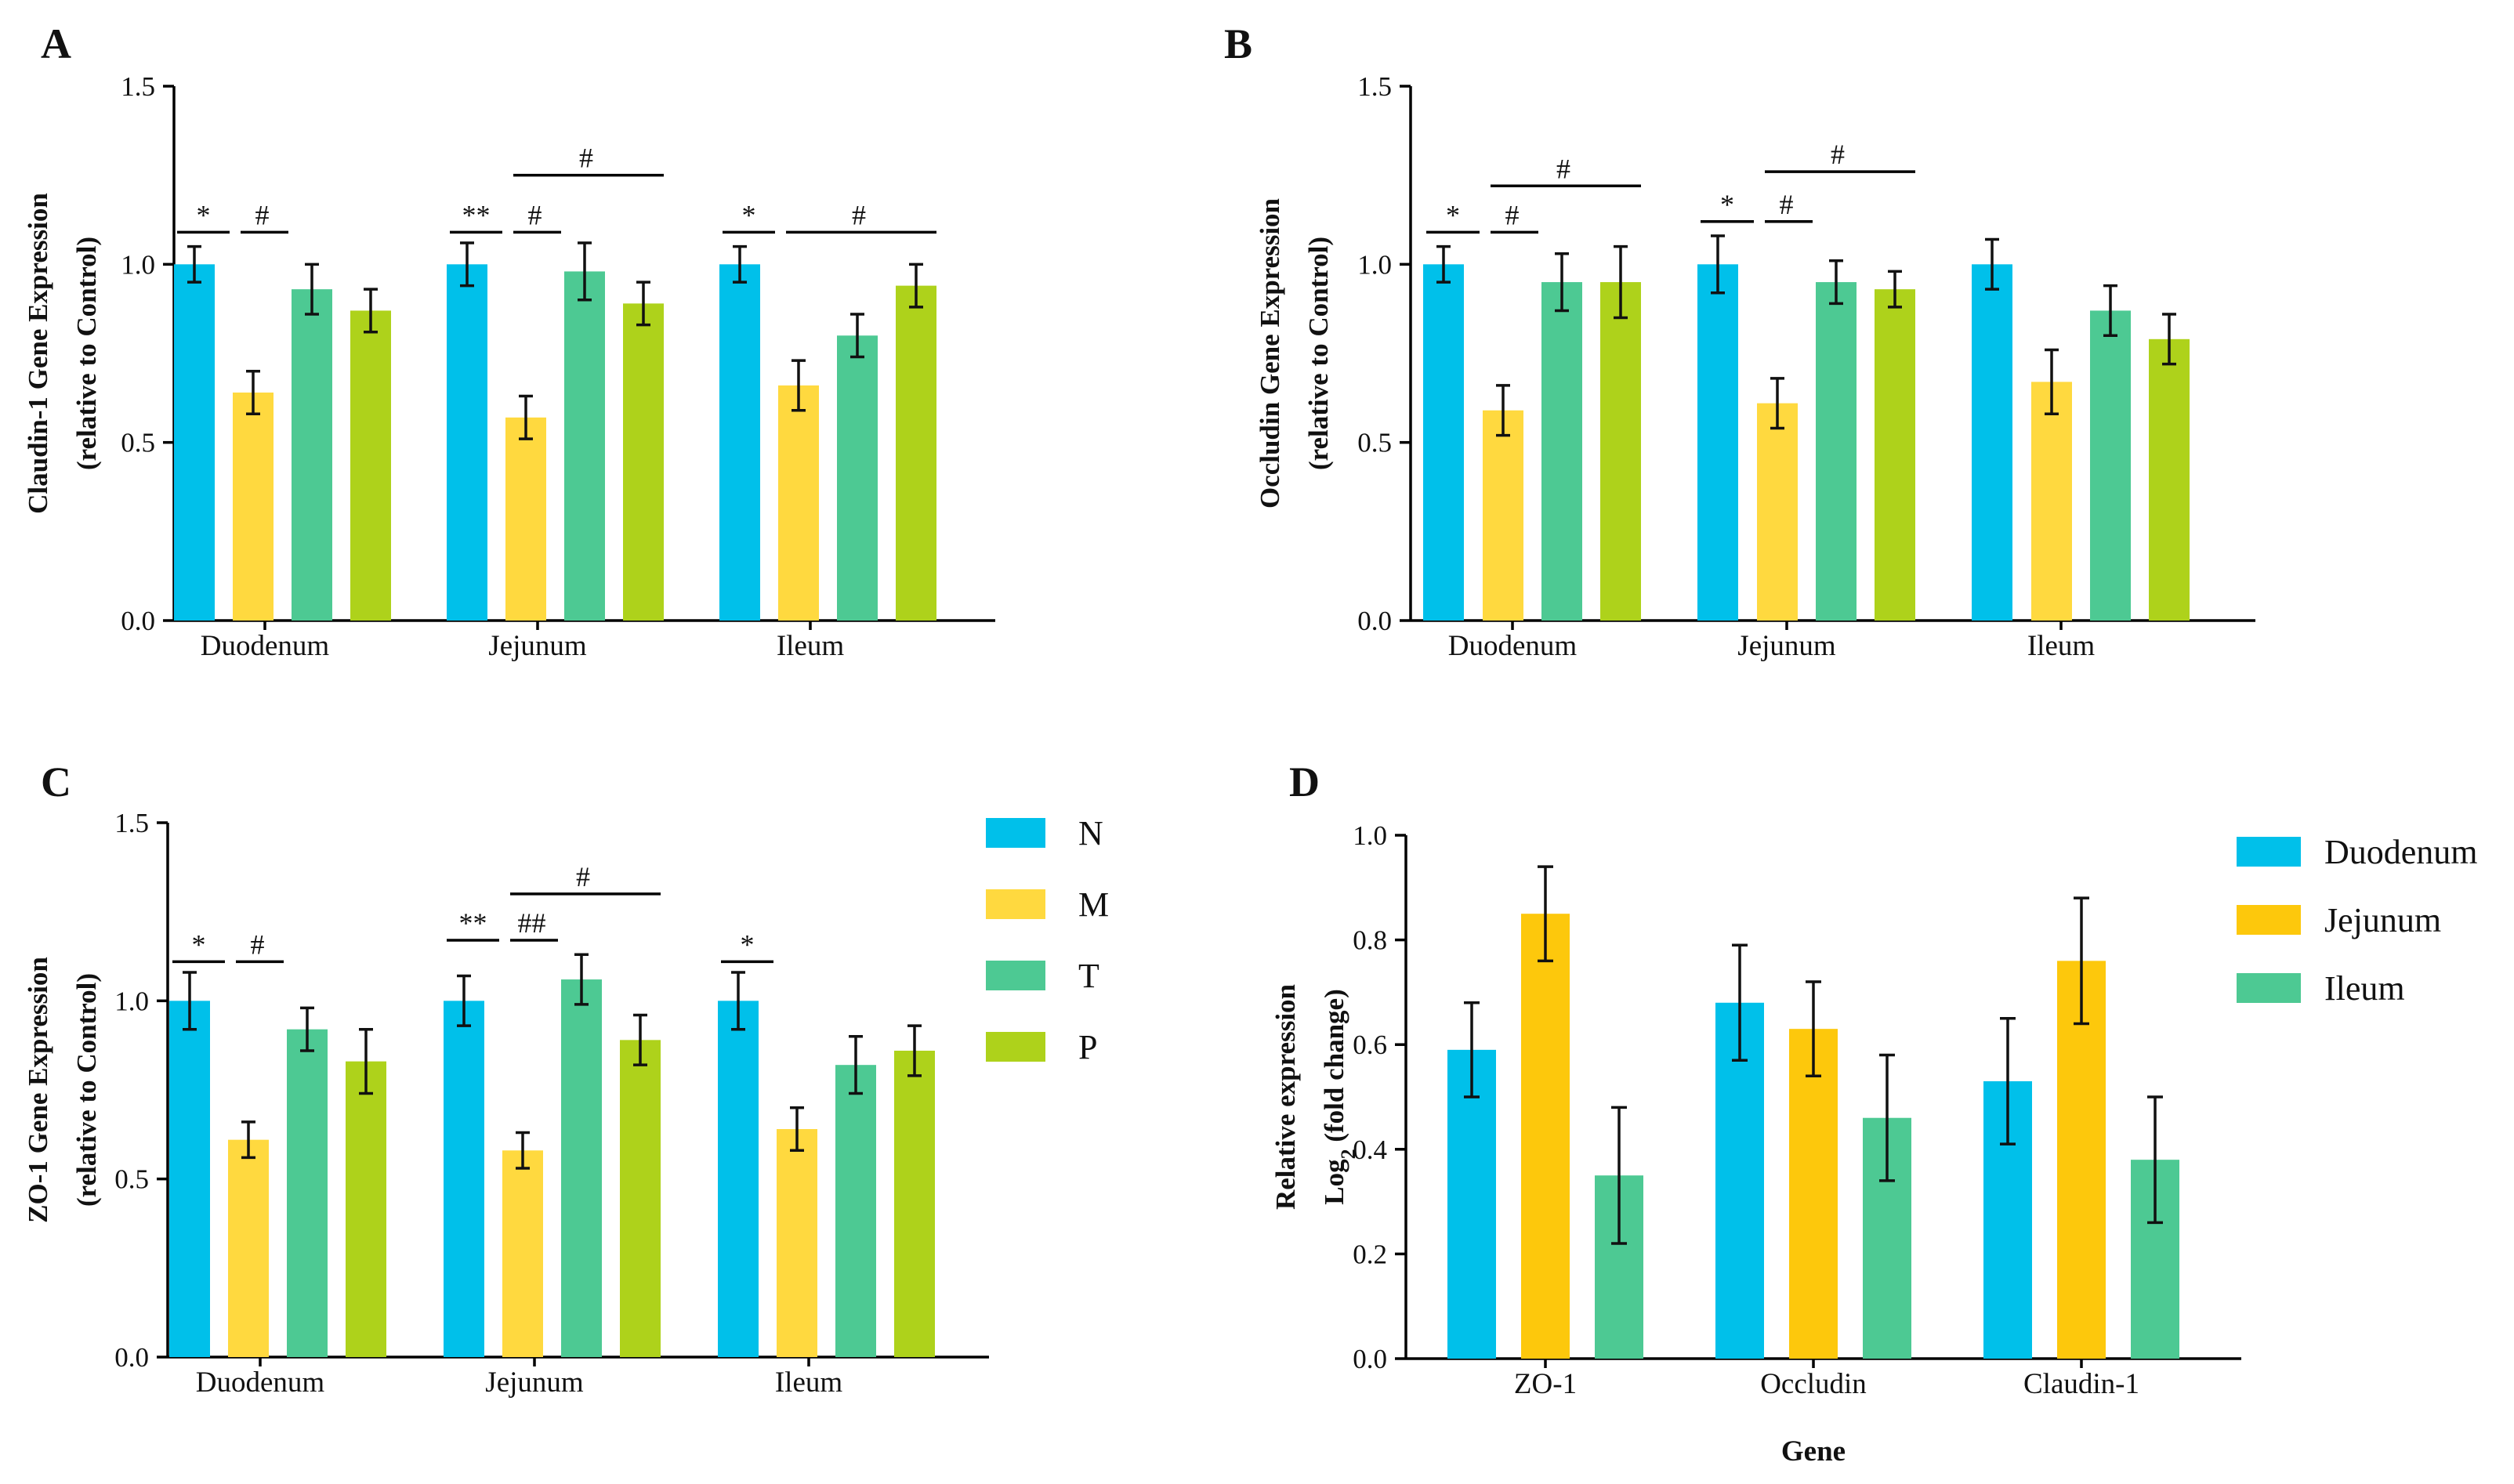 This screenshot has height=1484, width=2514. What do you see at coordinates (1348, 1154) in the screenshot?
I see `y-axis-label-subscript: 2` at bounding box center [1348, 1154].